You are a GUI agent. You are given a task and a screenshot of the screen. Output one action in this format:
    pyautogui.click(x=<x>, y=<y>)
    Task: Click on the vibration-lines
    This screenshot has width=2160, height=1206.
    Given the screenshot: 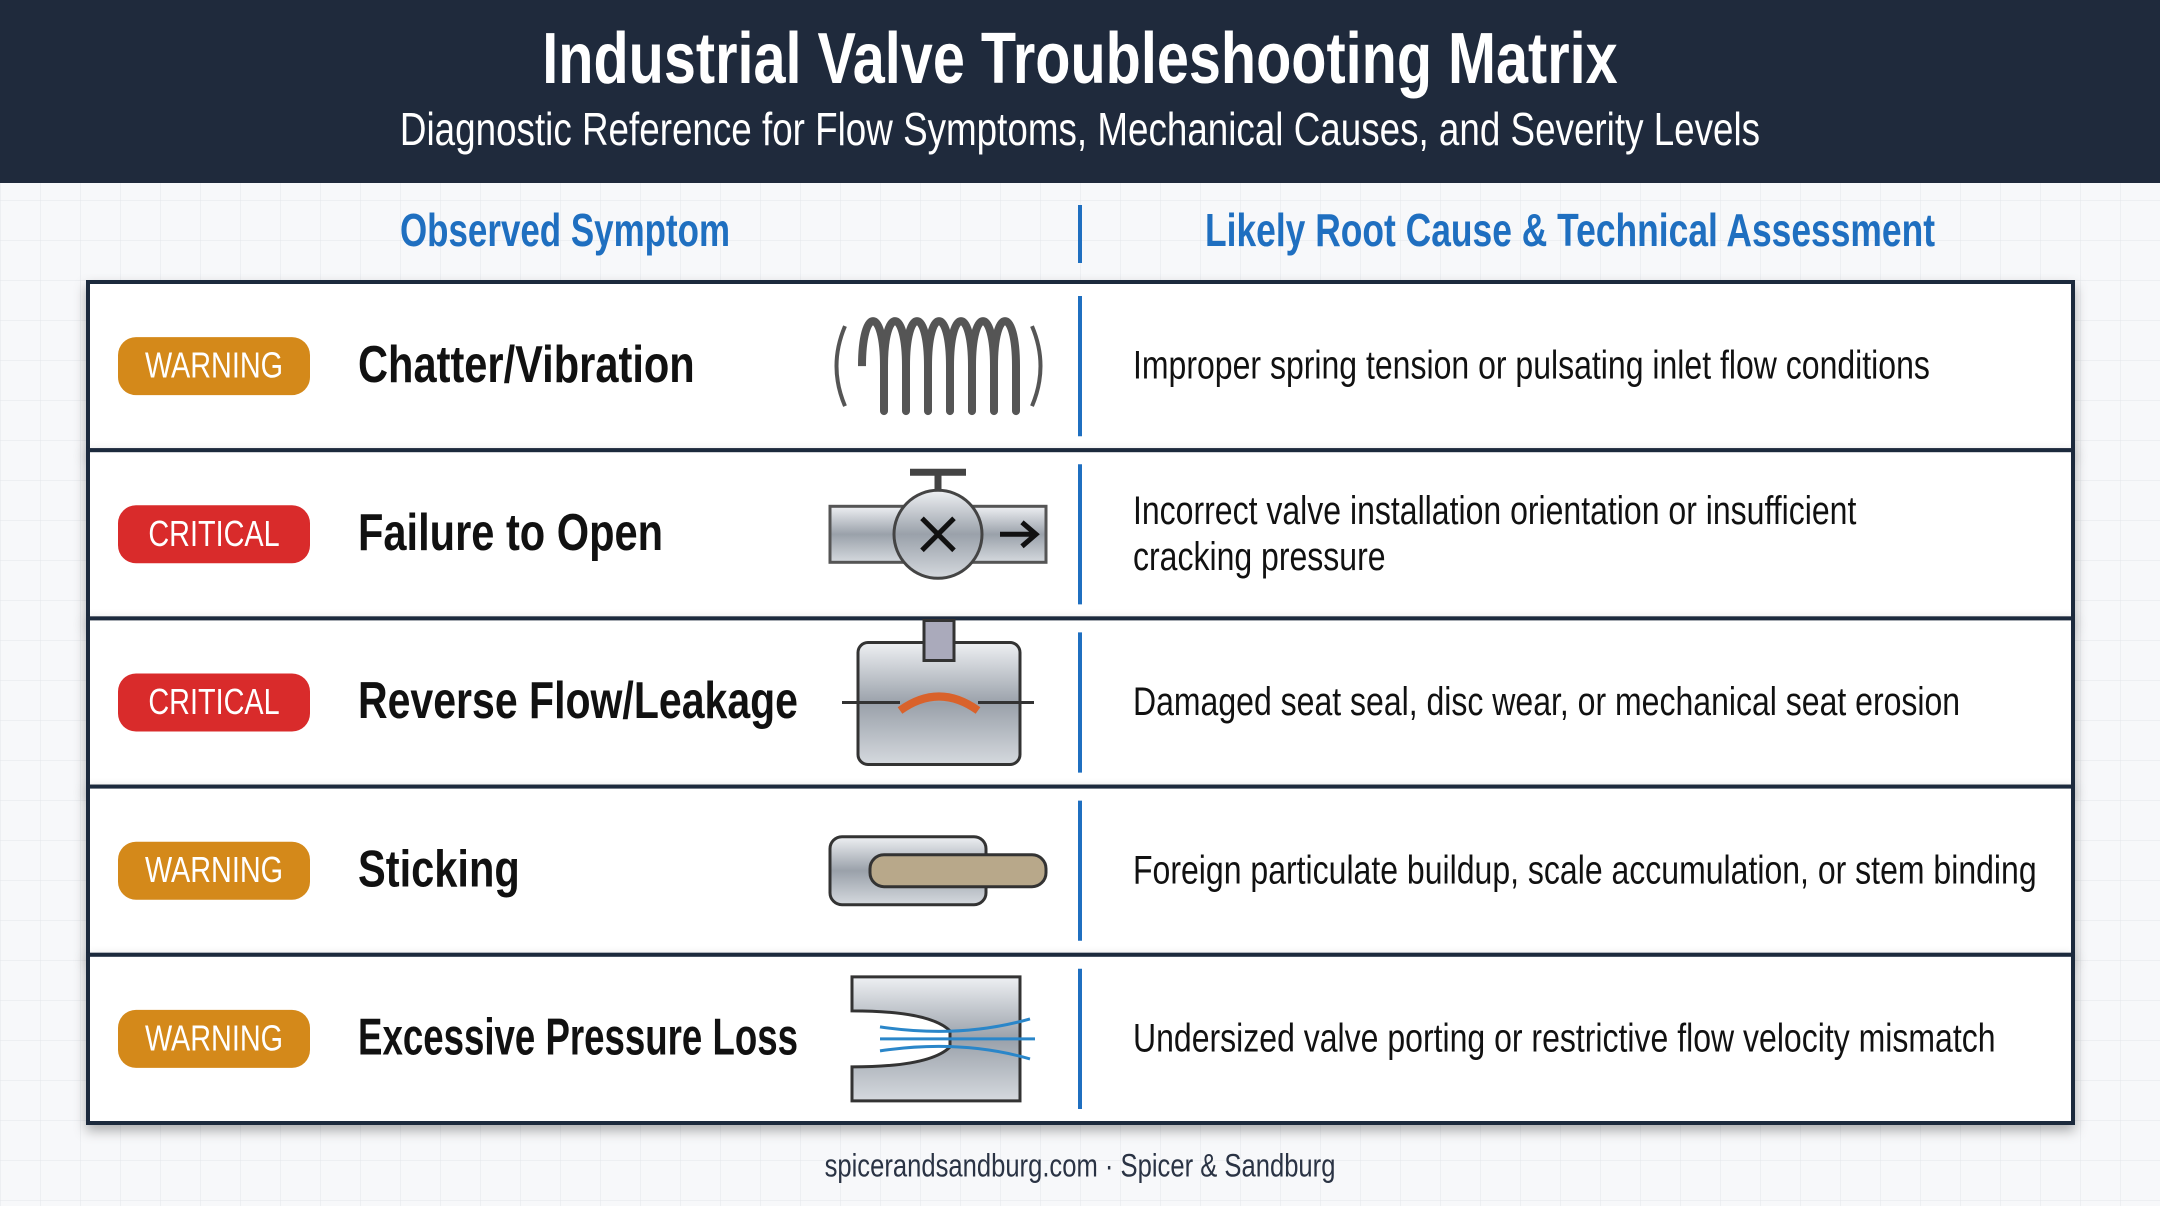 What is the action you would take?
    pyautogui.click(x=938, y=366)
    